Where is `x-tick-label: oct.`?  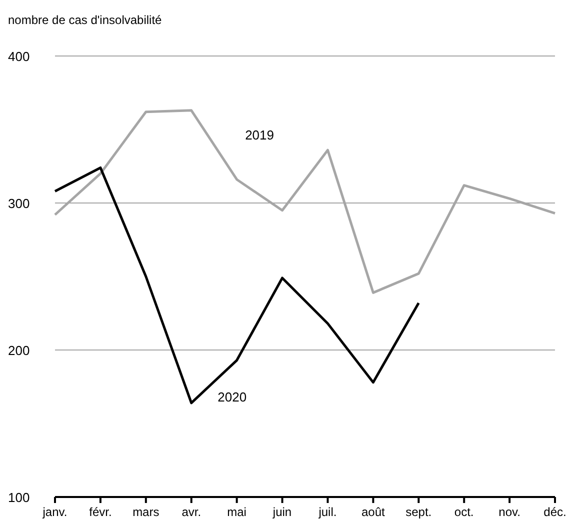 x-tick-label: oct. is located at coordinates (464, 512).